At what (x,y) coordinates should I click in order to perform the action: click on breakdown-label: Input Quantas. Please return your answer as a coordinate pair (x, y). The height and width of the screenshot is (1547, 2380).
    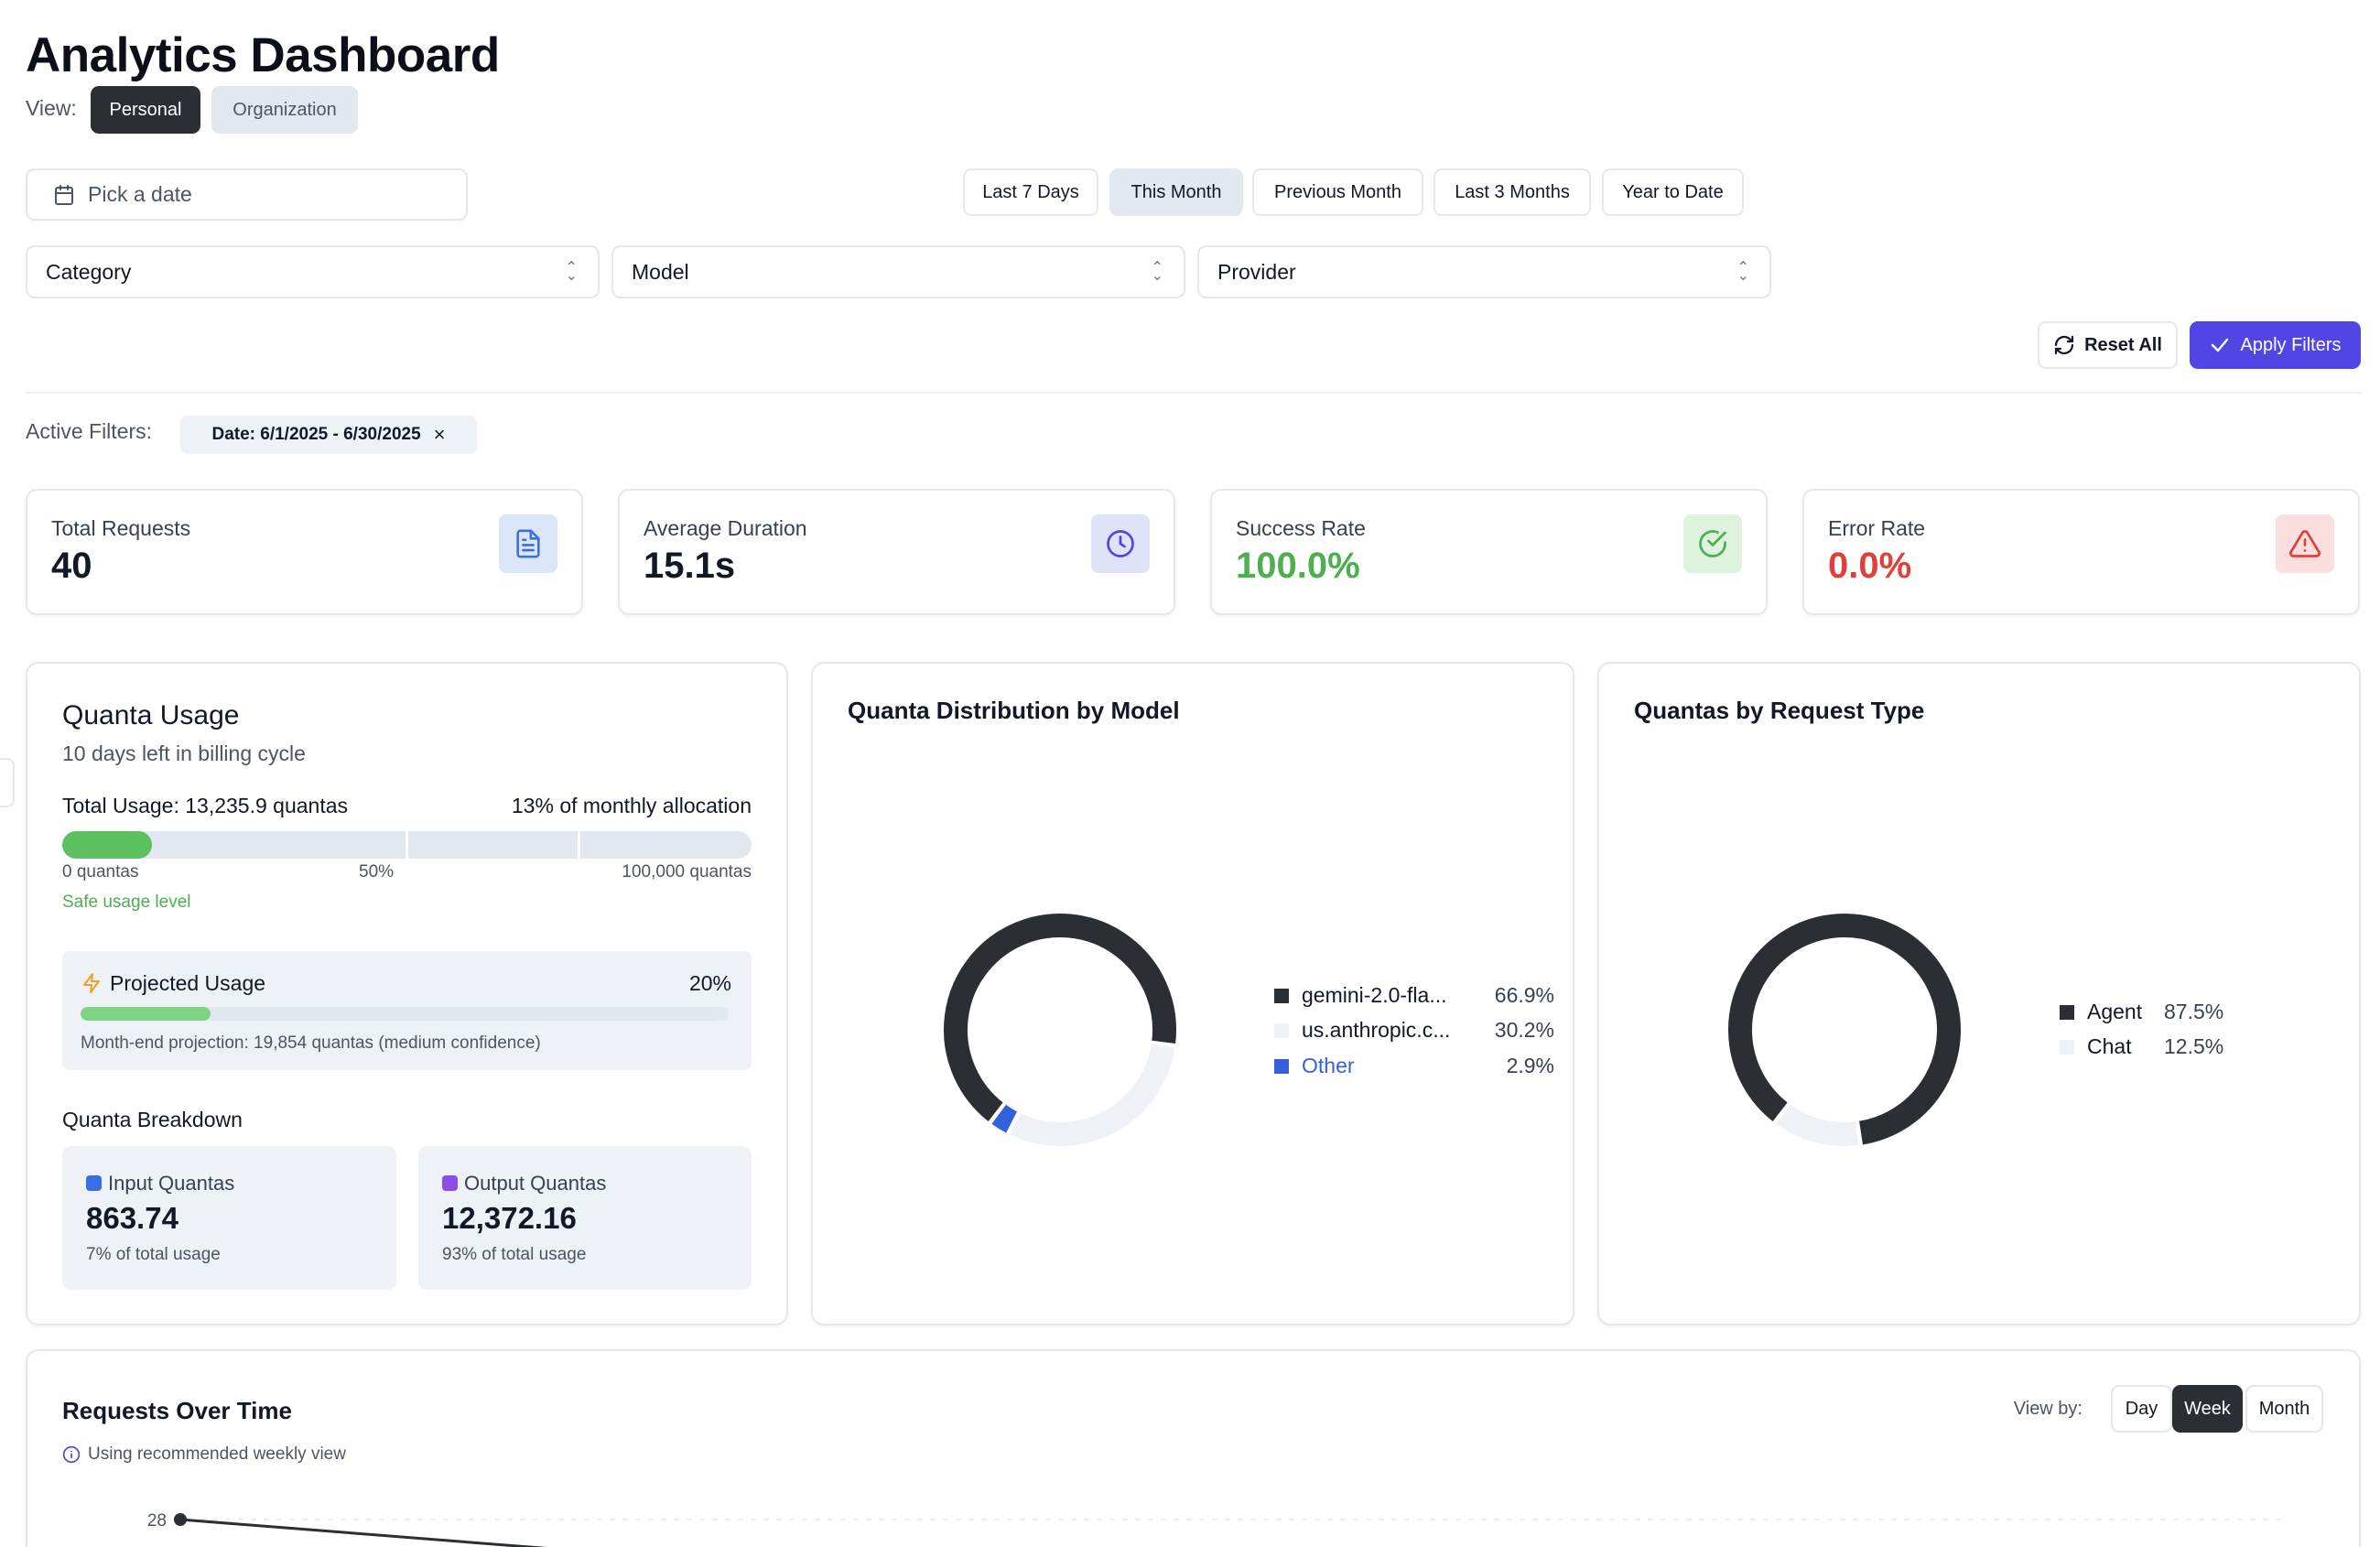
    Looking at the image, I should click on (171, 1183).